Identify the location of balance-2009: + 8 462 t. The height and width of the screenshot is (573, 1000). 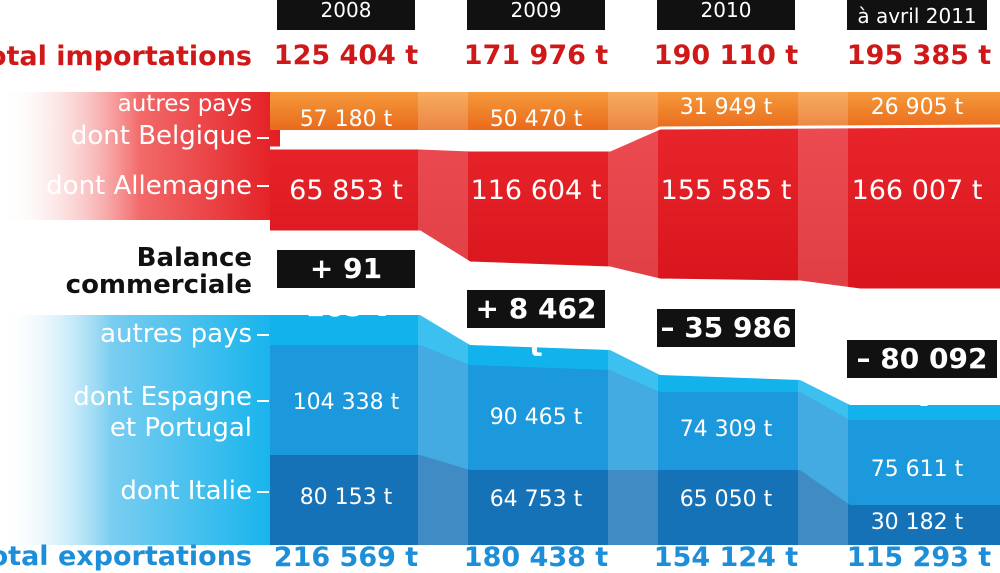
(536, 326).